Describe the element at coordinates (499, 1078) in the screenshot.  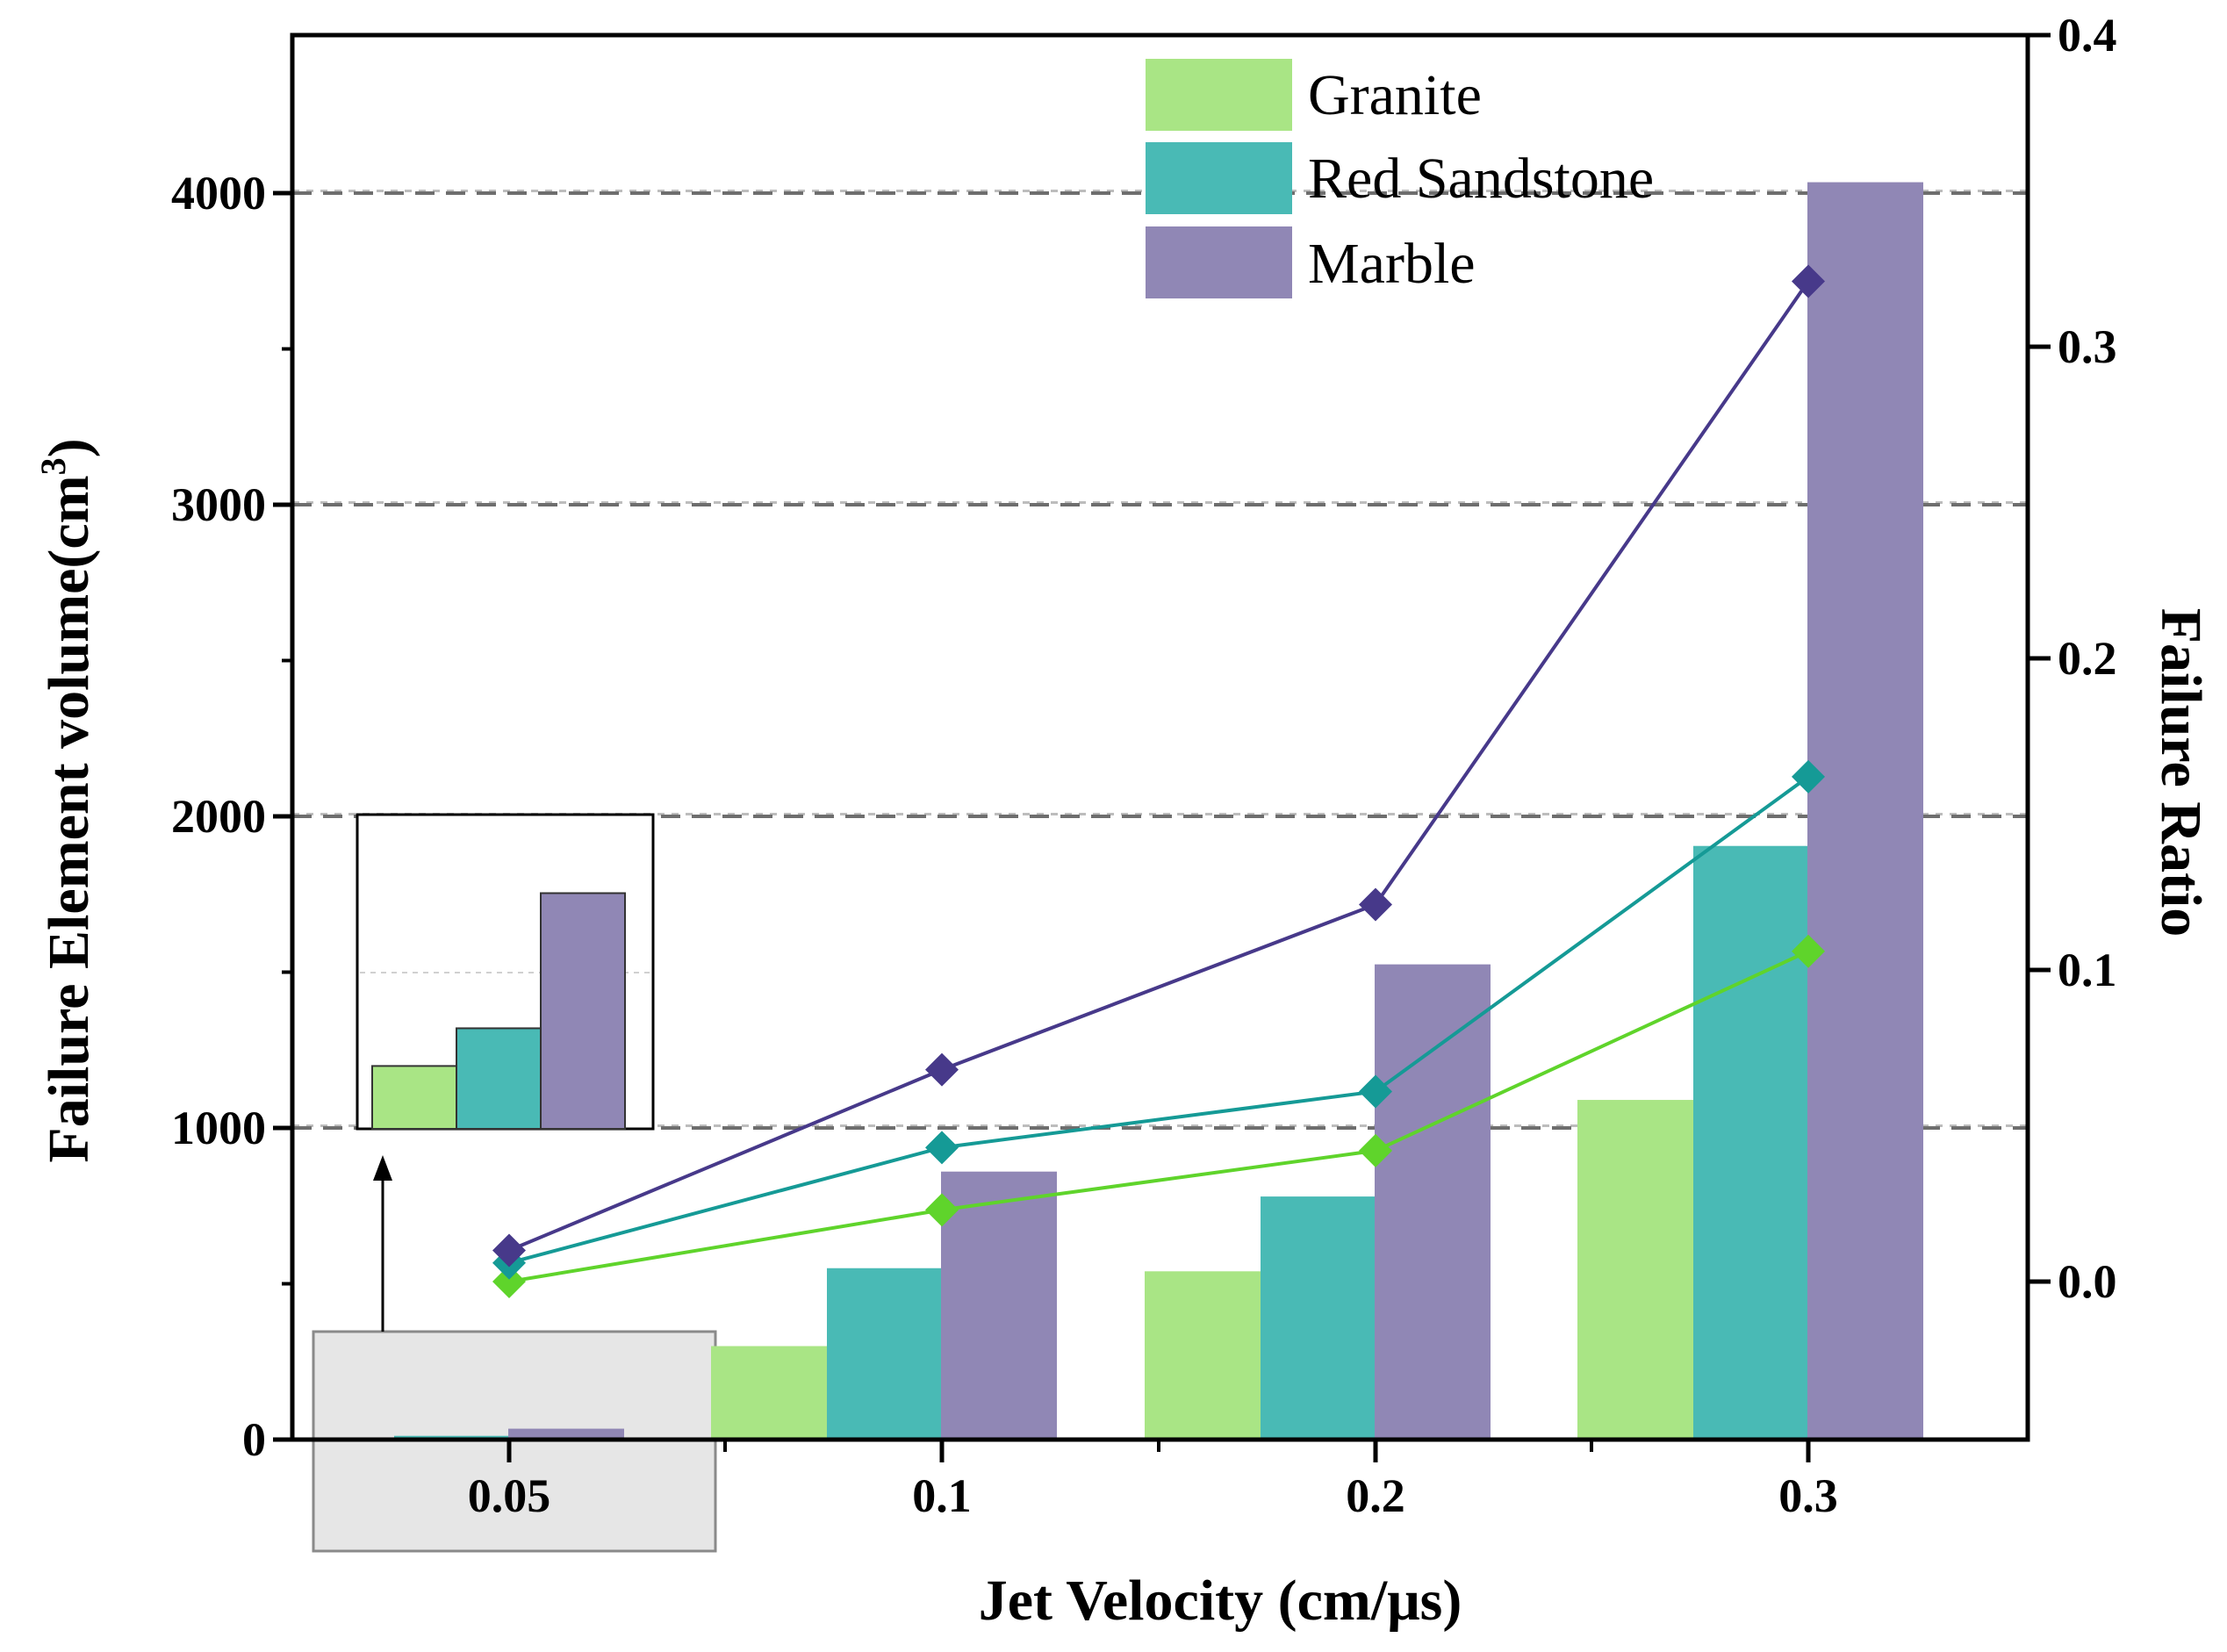
I see `inset-bar-red-sandstone` at that location.